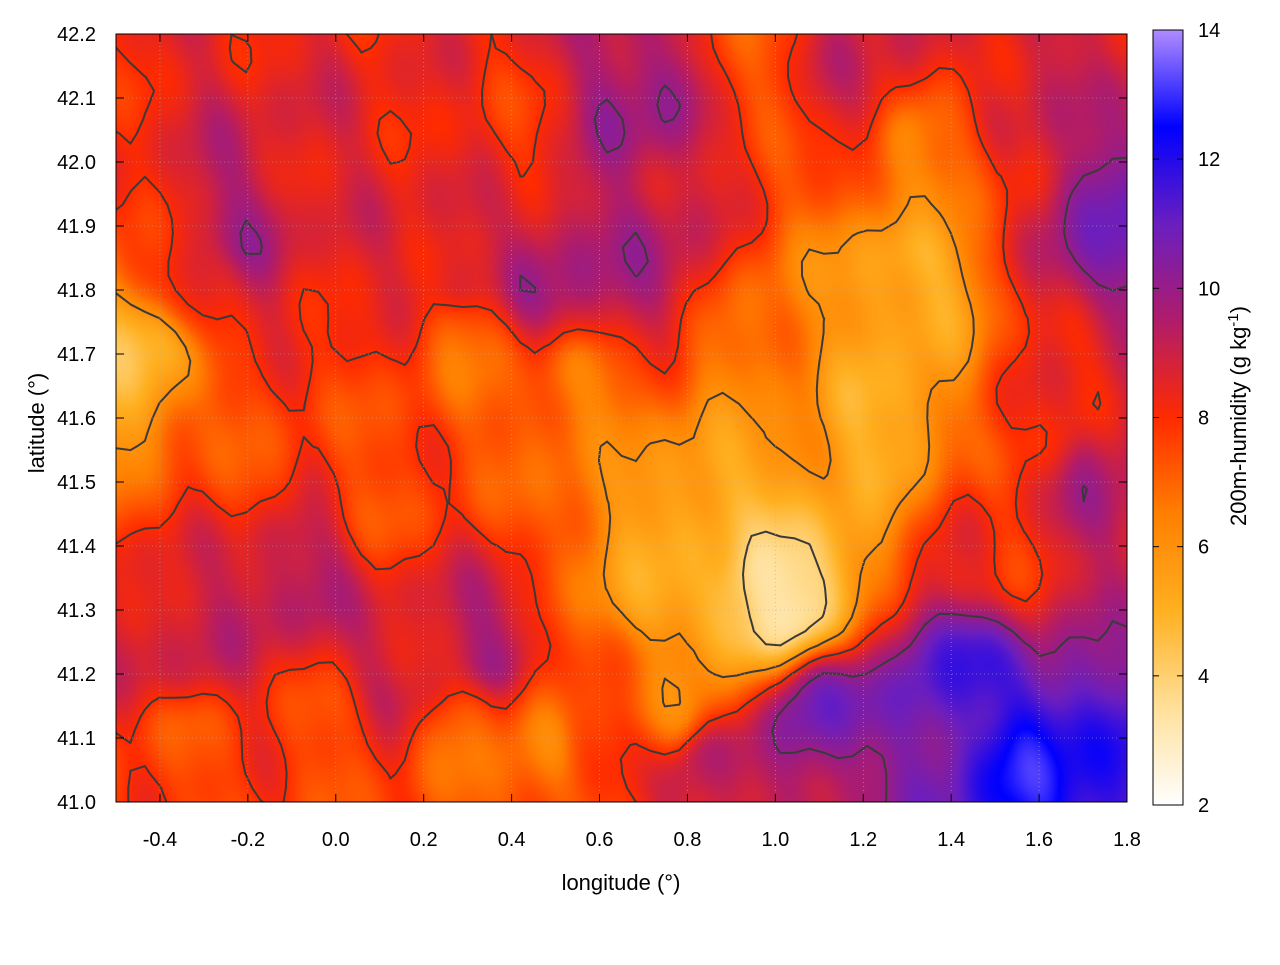 Image resolution: width=1280 pixels, height=965 pixels. What do you see at coordinates (76, 675) in the screenshot?
I see `y-tick-label: 41.2` at bounding box center [76, 675].